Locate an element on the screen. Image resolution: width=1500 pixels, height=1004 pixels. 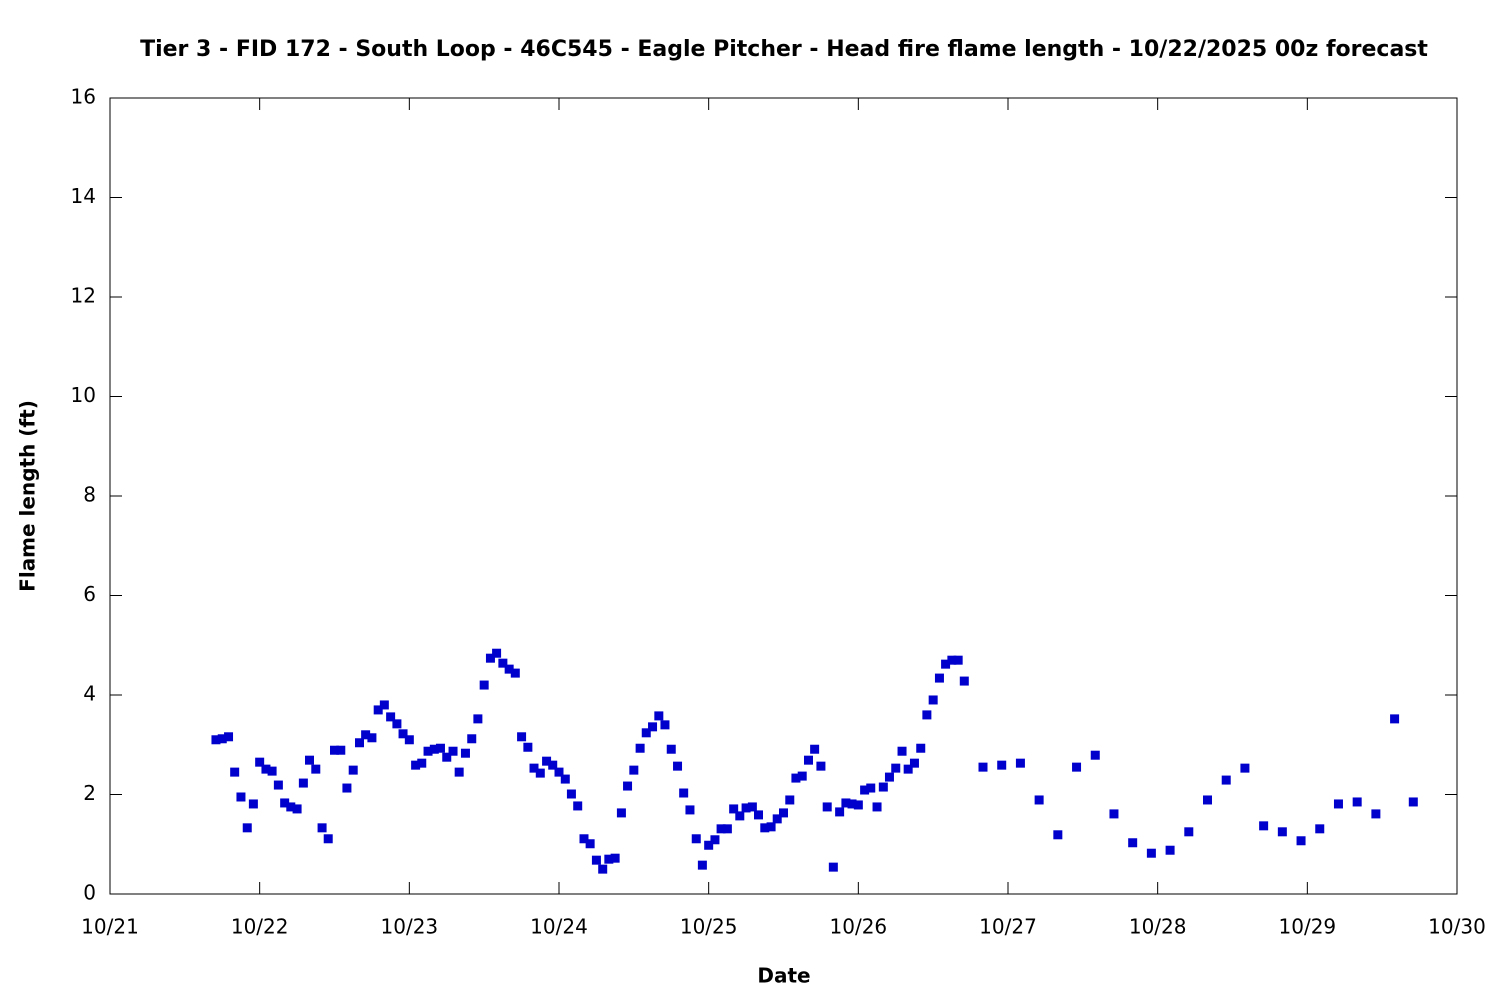
x-tick-label: 10/26 is located at coordinates (859, 927).